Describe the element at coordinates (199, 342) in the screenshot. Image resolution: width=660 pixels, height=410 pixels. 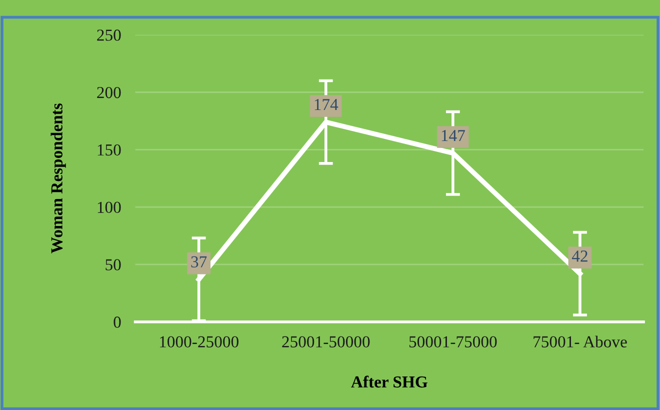
I see `x-tick-label: 1000-25000` at that location.